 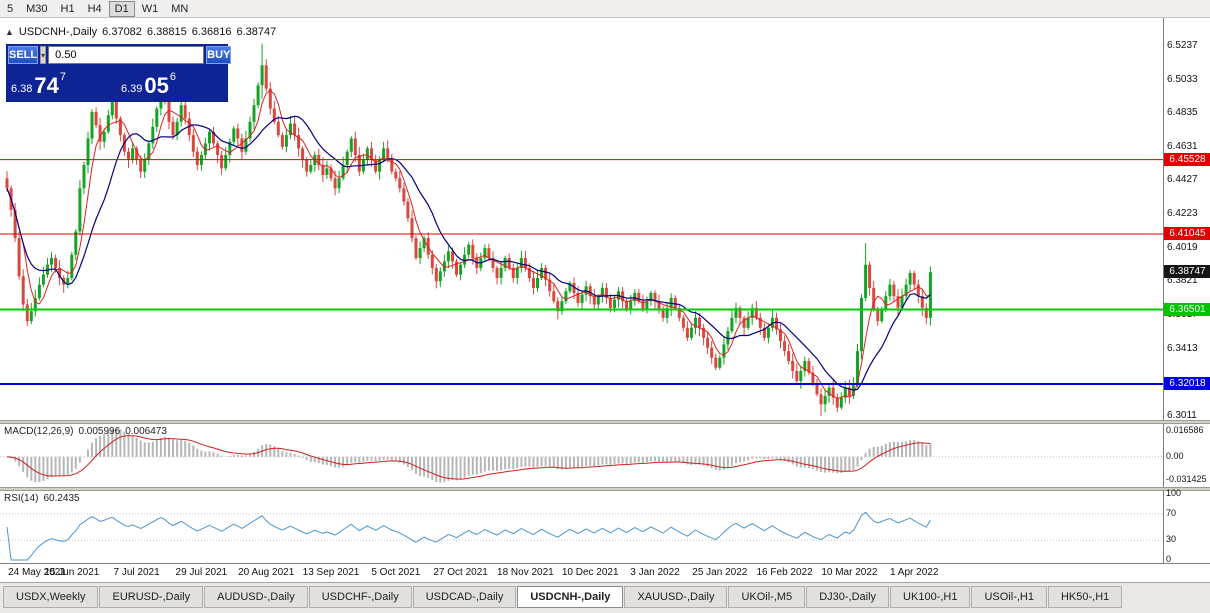 What do you see at coordinates (464, 597) in the screenshot?
I see `chart-tab-usdcad-daily: USDCAD-,Daily` at bounding box center [464, 597].